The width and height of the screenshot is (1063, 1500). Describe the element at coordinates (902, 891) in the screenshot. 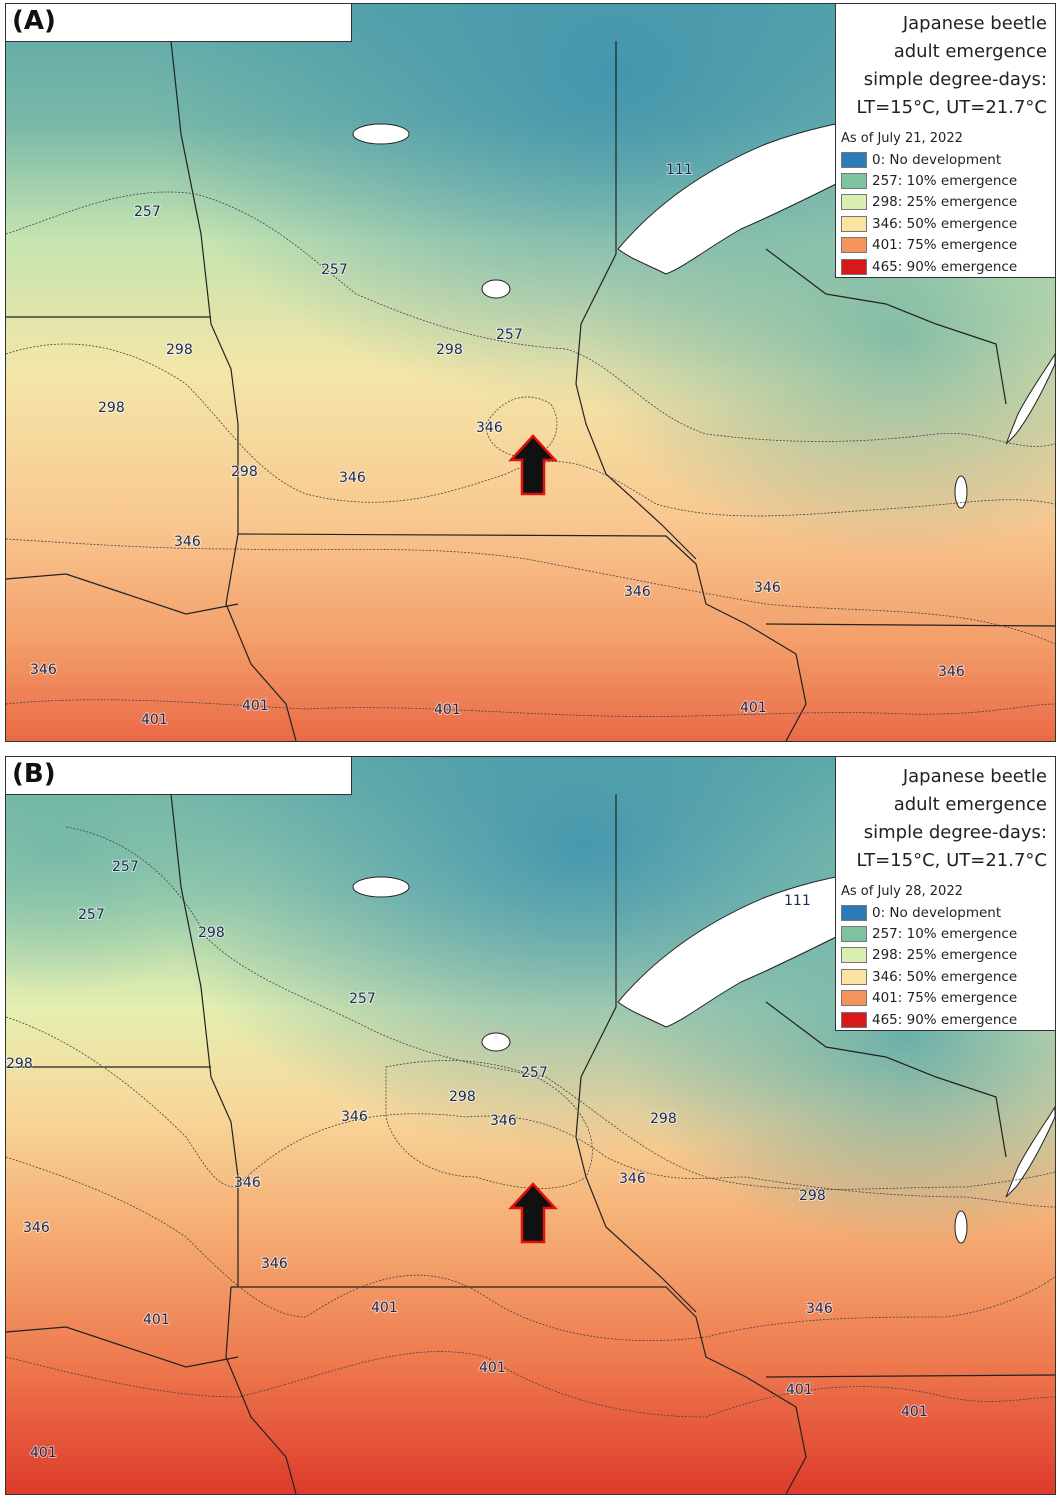

I see `legend-date: As of July 28, 2022` at that location.